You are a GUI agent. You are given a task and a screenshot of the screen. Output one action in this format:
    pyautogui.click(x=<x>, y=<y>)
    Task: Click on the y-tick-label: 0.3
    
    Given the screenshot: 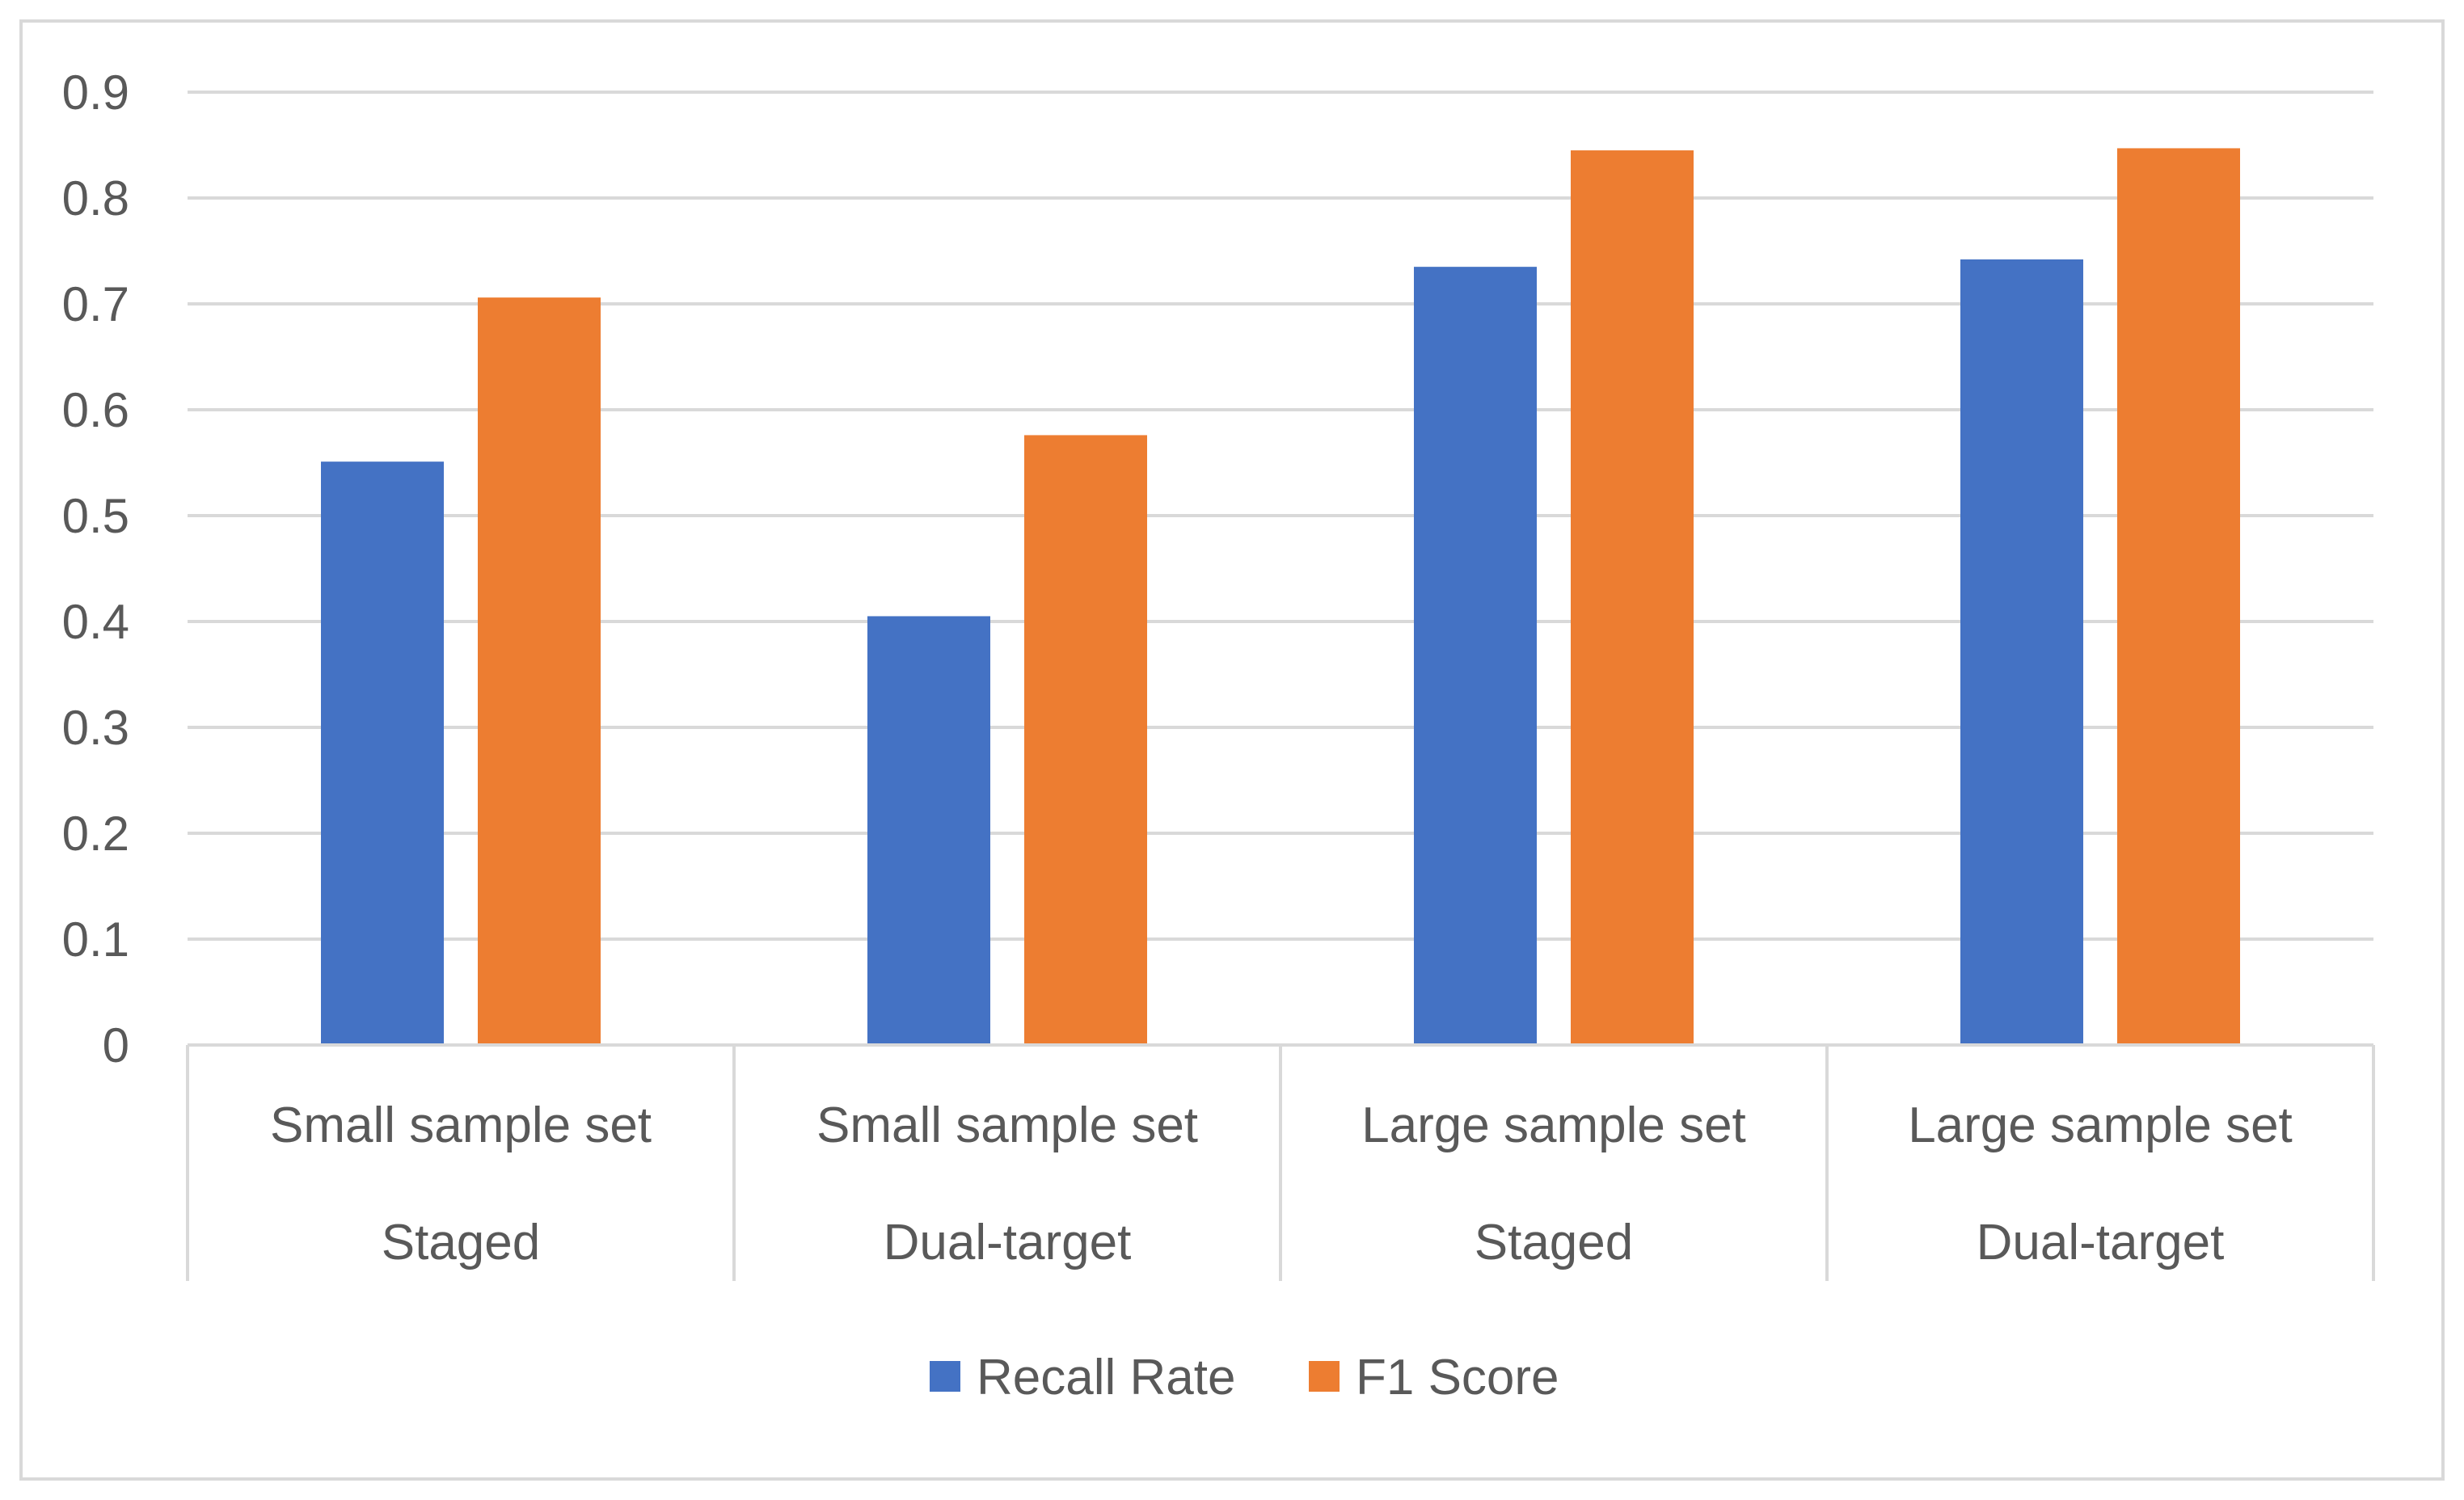 What is the action you would take?
    pyautogui.click(x=96, y=728)
    